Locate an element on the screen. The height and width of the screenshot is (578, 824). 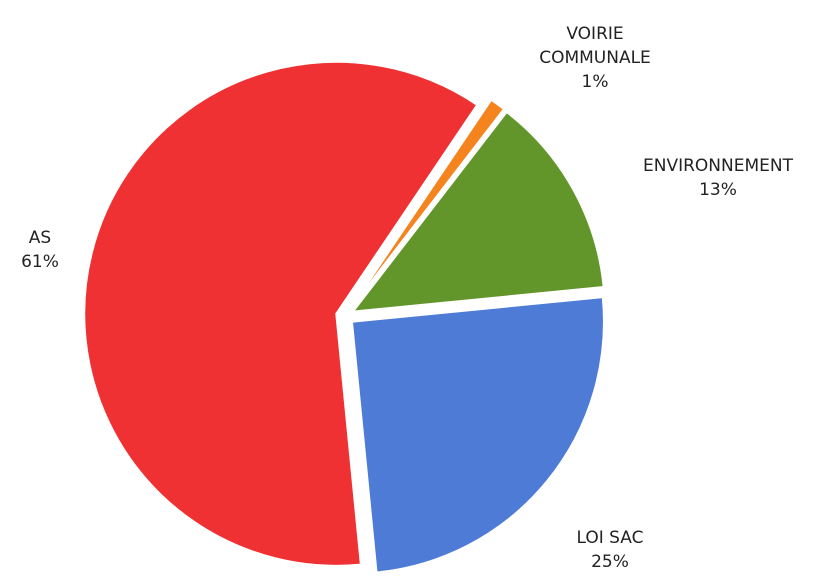
slice-label: VOIRIE COMMUNALE 1% is located at coordinates (595, 58).